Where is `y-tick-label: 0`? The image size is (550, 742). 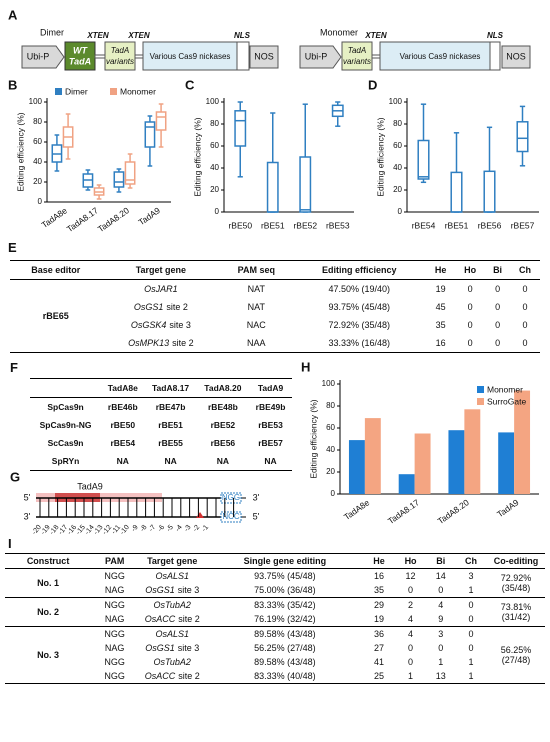 y-tick-label: 0 is located at coordinates (333, 493).